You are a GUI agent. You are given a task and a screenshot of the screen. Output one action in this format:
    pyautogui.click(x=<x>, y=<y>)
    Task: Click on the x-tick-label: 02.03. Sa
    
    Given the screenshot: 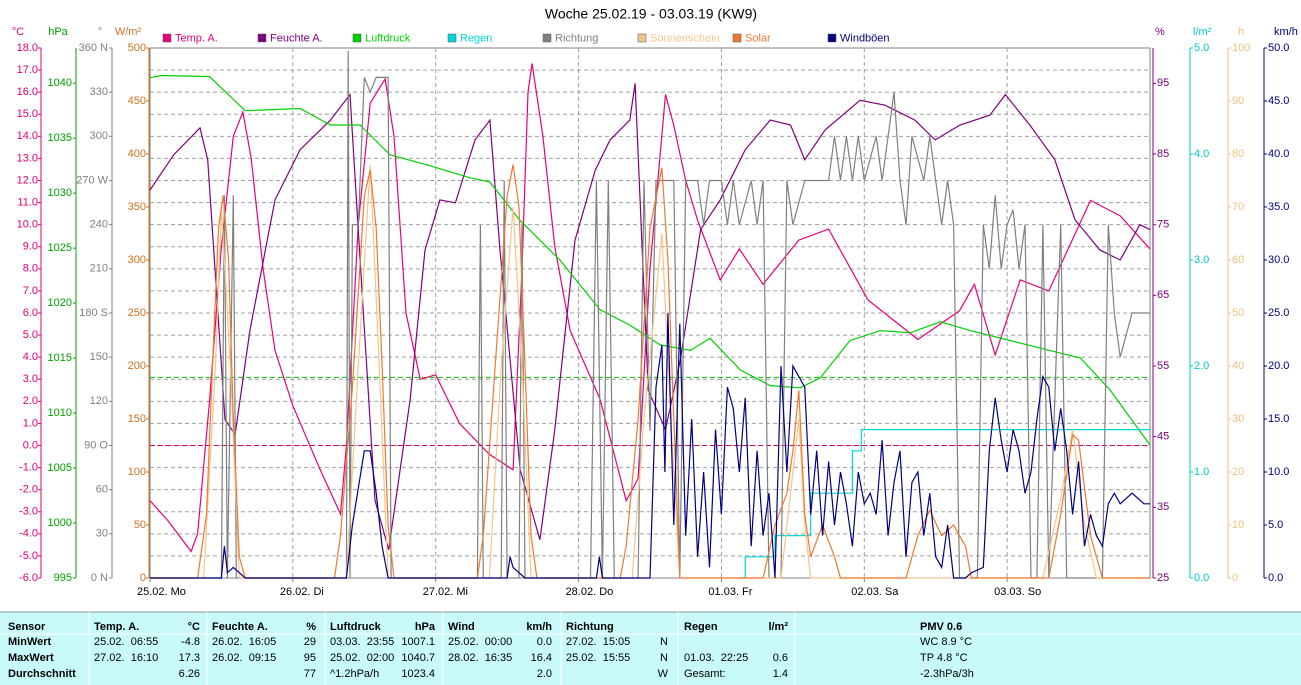 What is the action you would take?
    pyautogui.click(x=875, y=592)
    